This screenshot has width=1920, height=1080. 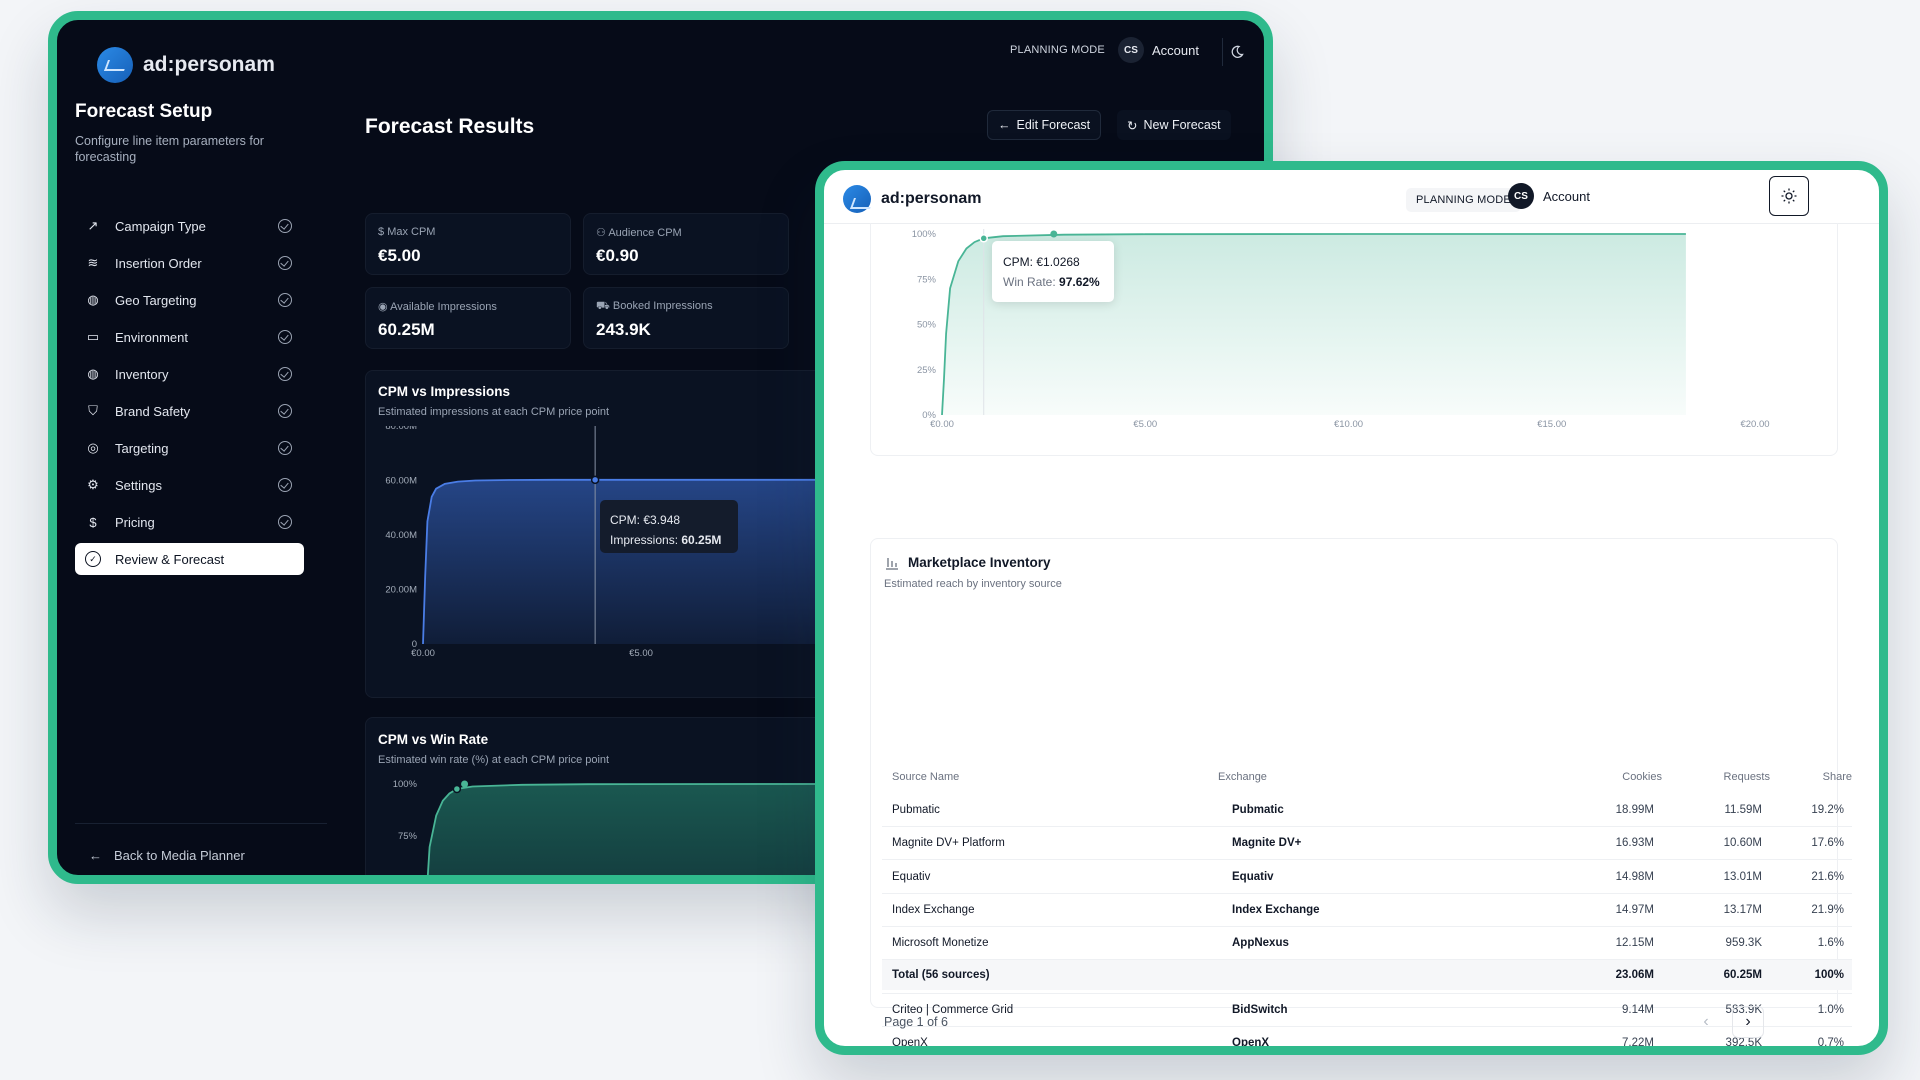 I want to click on sidebar-item-label: Targeting, so click(x=142, y=448).